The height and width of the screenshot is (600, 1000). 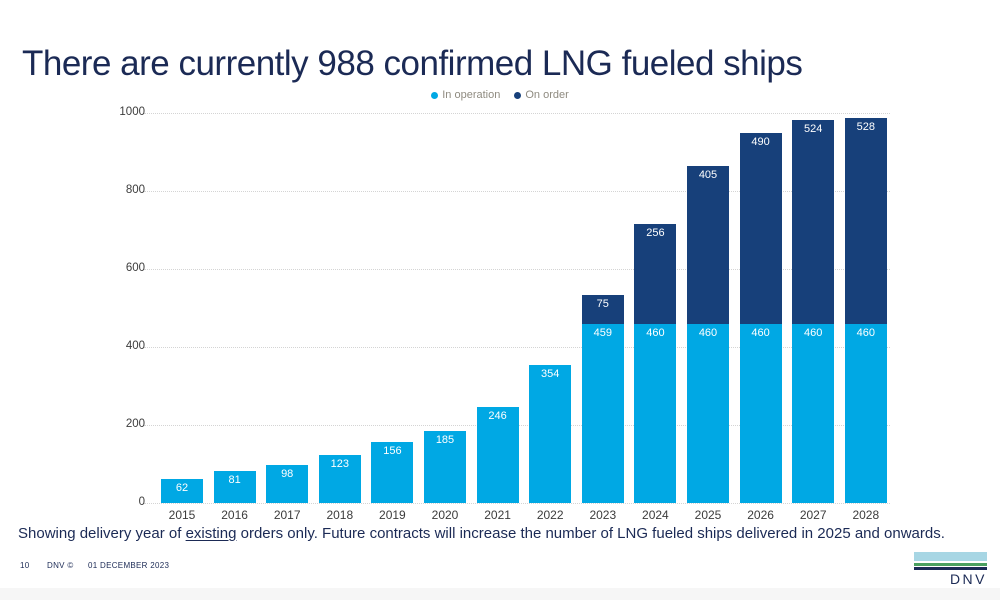 What do you see at coordinates (968, 579) in the screenshot?
I see `dnv-logo-text: DNV` at bounding box center [968, 579].